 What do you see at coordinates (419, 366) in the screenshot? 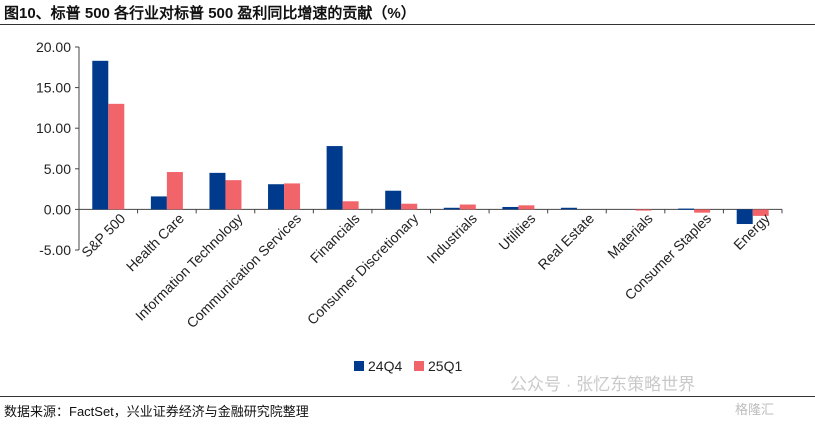
I see `legend-swatch-25Q1` at bounding box center [419, 366].